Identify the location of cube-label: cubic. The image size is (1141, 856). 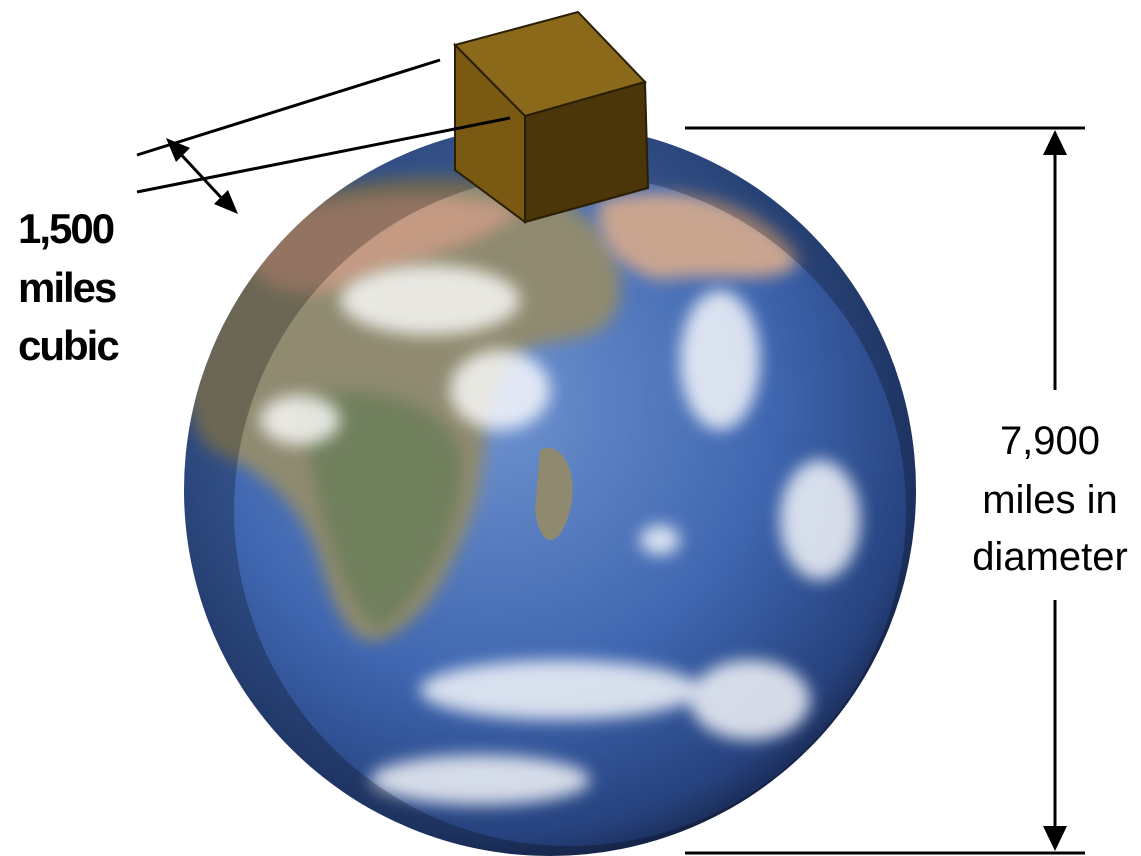
(68, 345).